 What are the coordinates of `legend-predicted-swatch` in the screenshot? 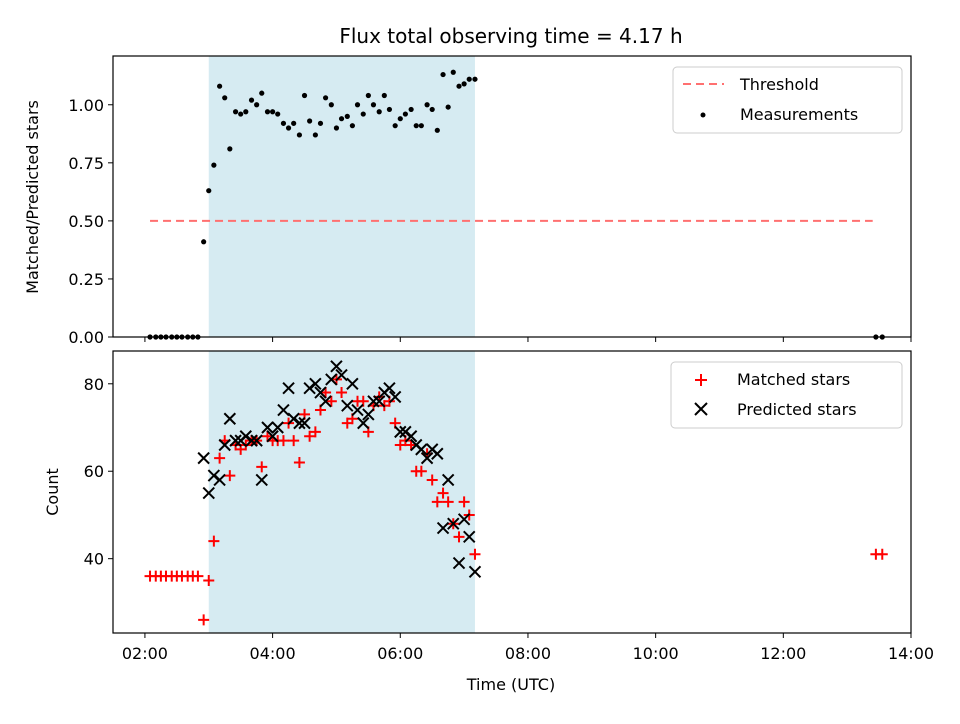 It's located at (701, 409).